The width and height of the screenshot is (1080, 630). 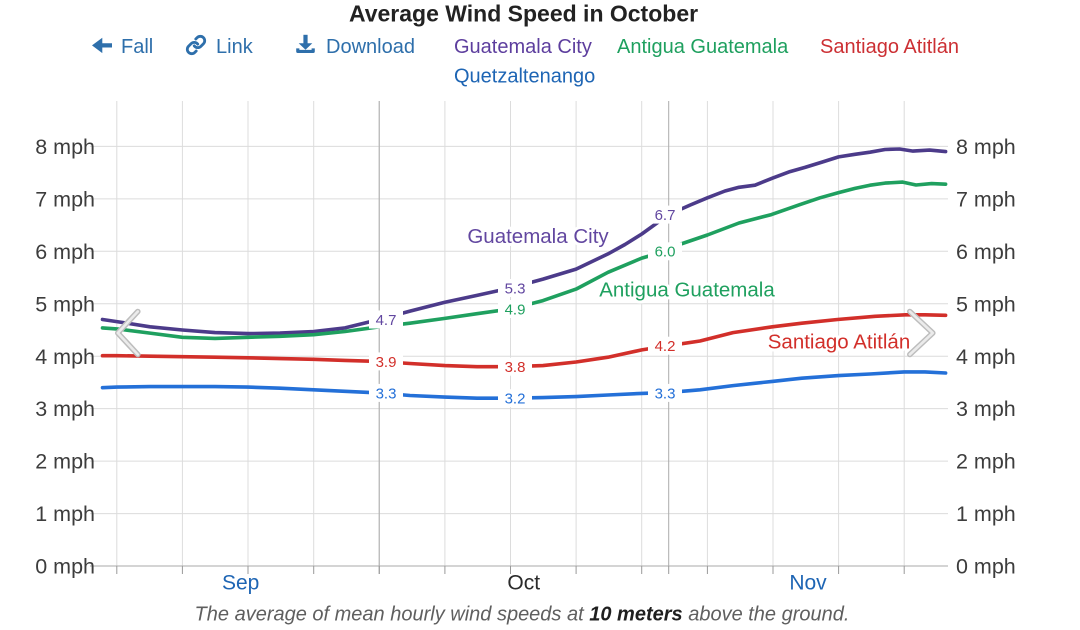 I want to click on svg-text: 4.9, so click(x=515, y=309).